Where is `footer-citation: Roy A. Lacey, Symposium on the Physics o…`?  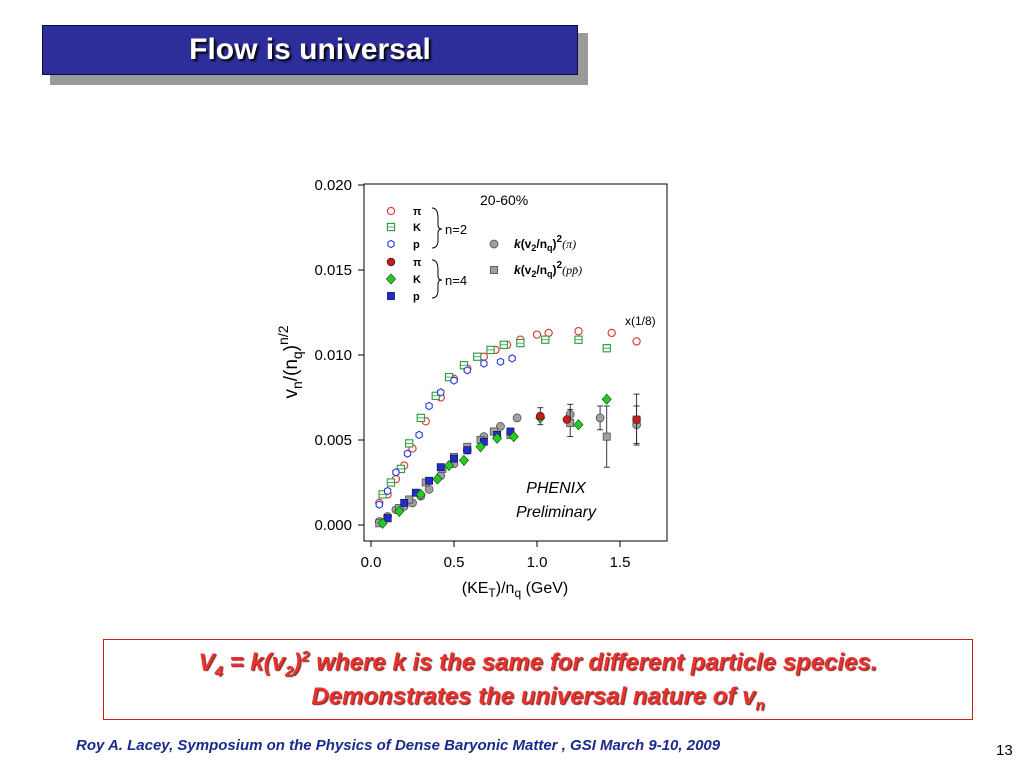
footer-citation: Roy A. Lacey, Symposium on the Physics o… is located at coordinates (398, 745).